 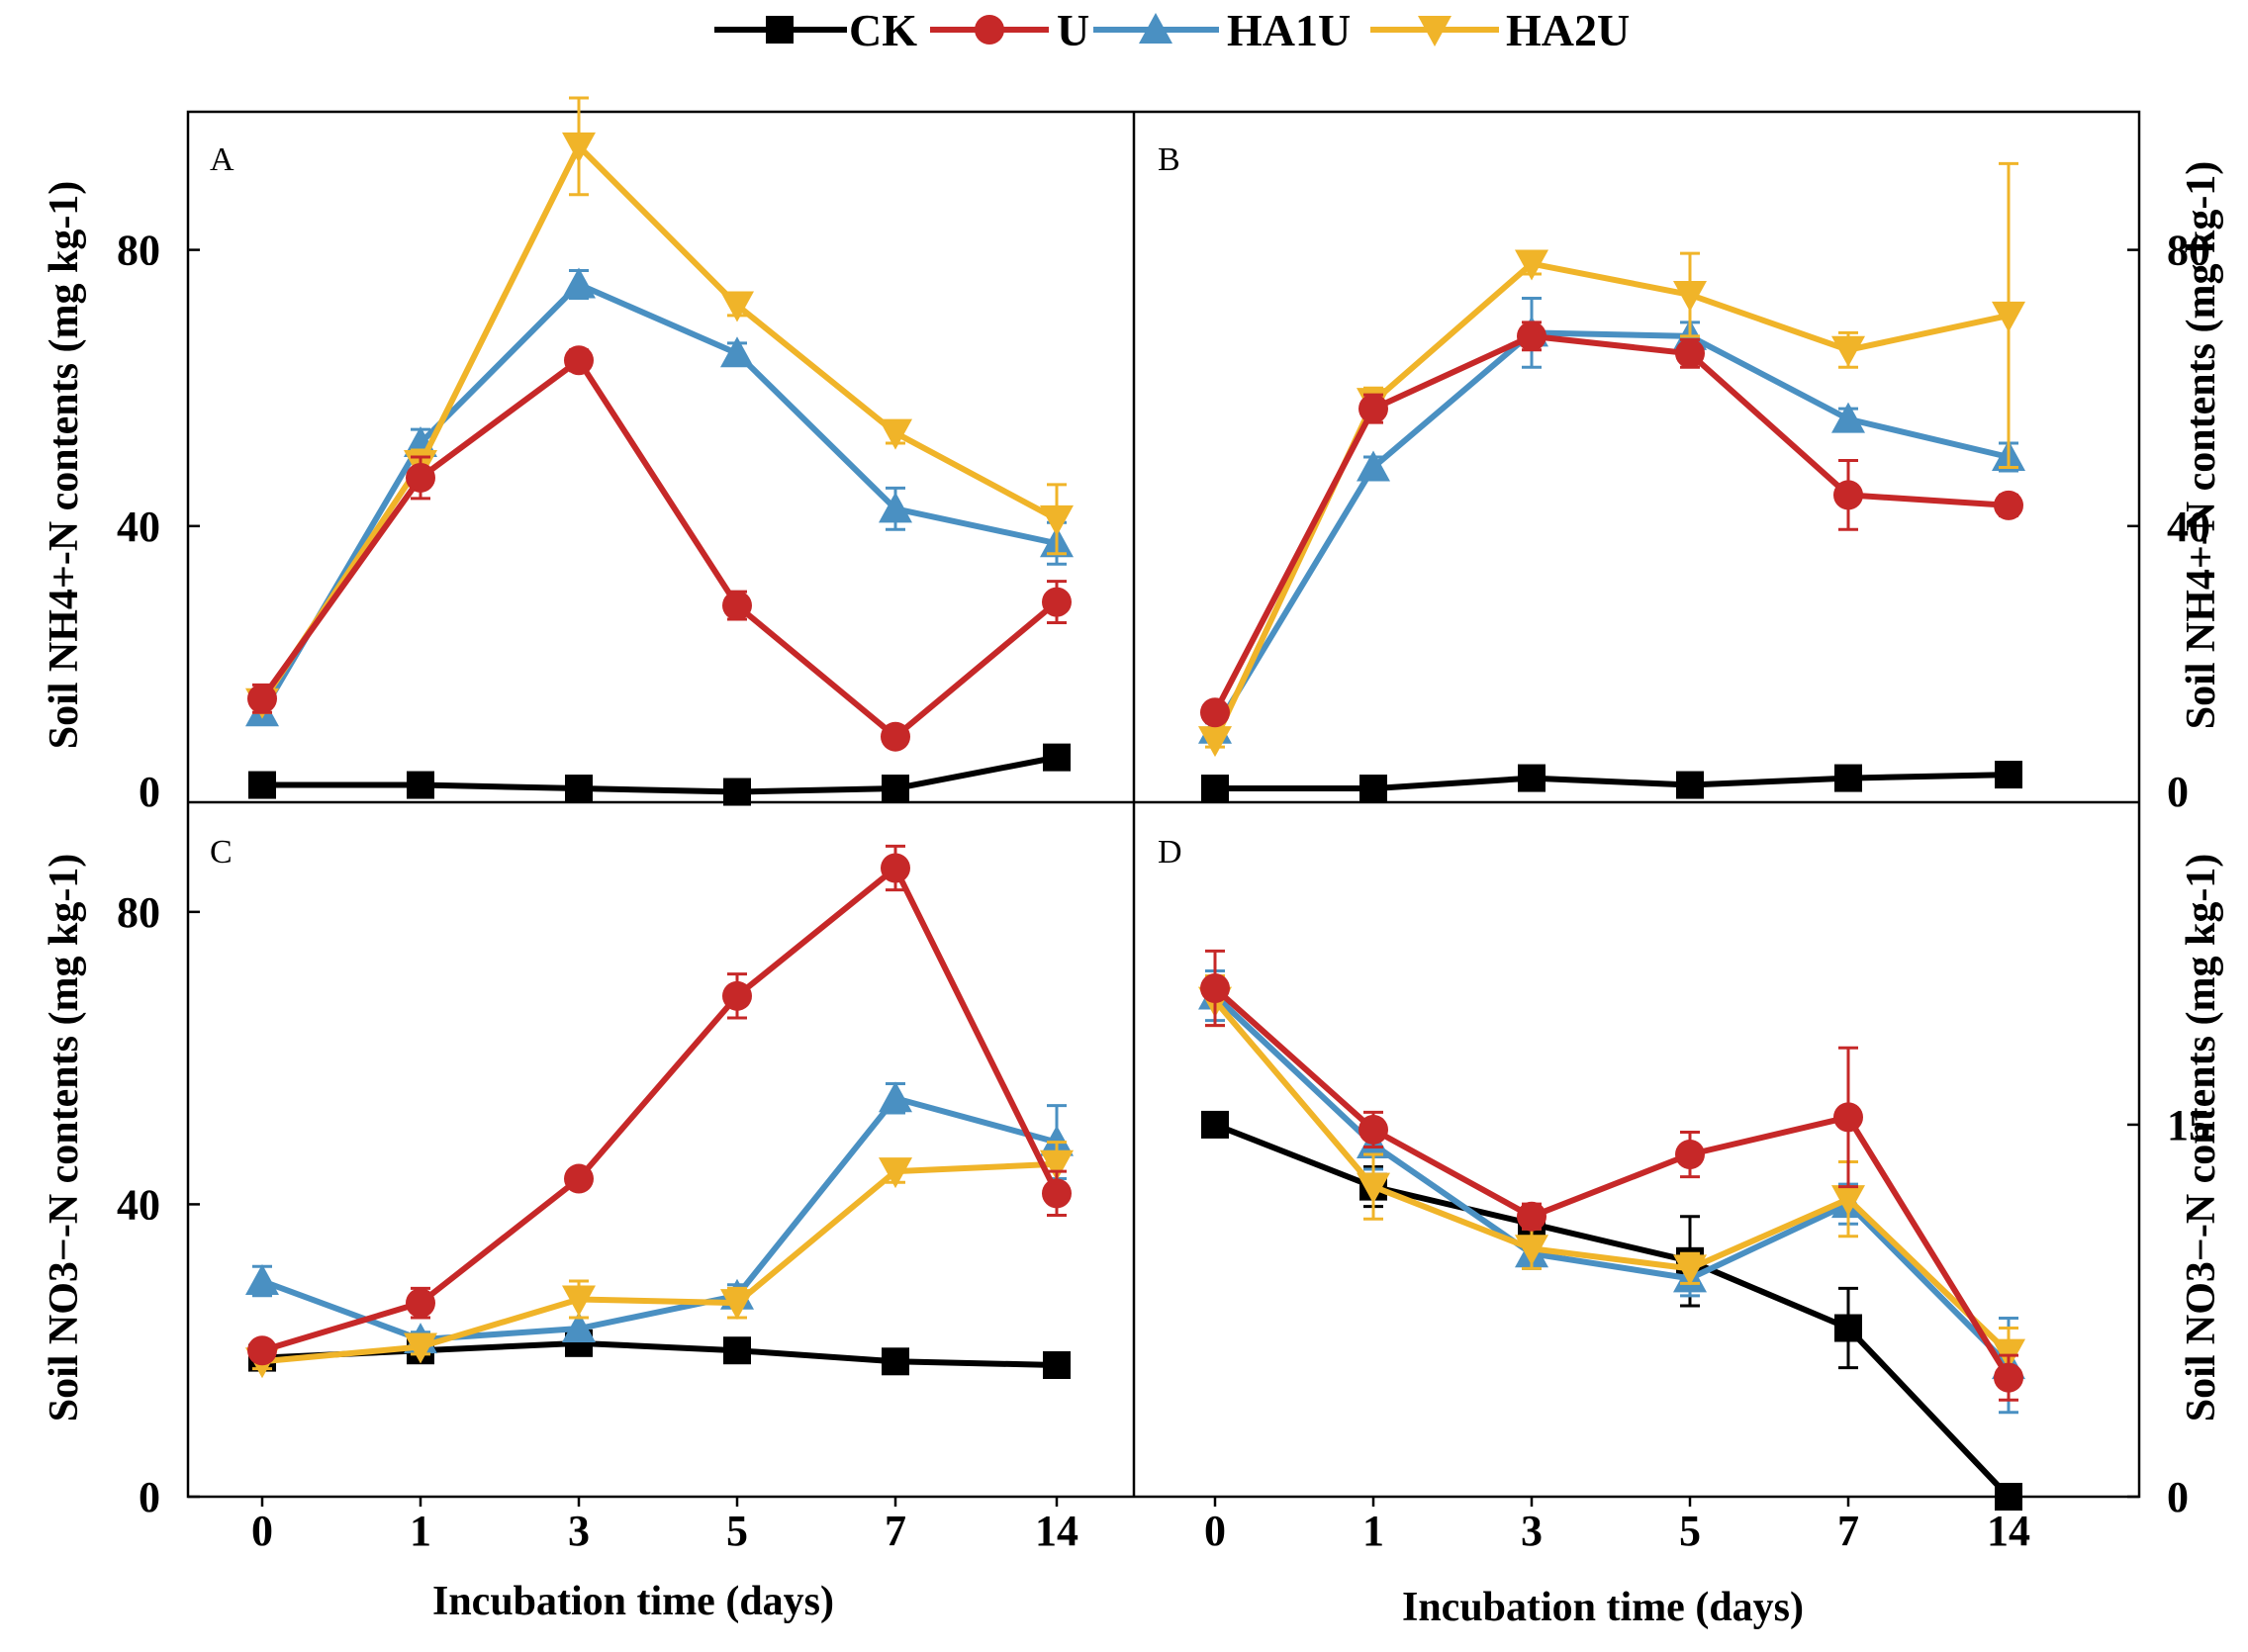 I want to click on panel-letter-d: D, so click(x=1170, y=853).